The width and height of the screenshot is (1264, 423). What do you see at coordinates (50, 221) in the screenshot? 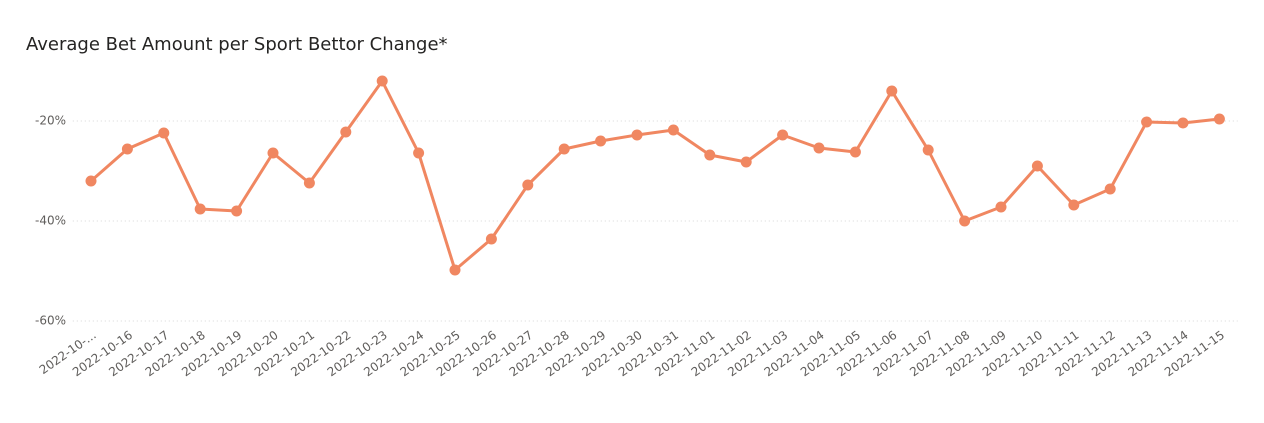
I see `y-tick-label: -40%` at bounding box center [50, 221].